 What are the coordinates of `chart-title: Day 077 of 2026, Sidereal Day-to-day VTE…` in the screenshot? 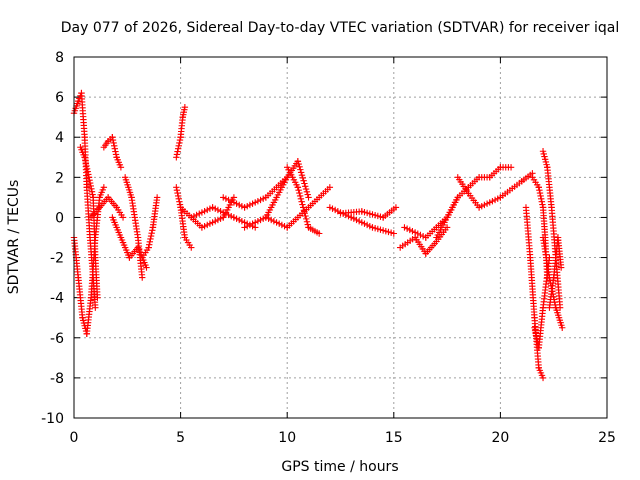 It's located at (340, 28).